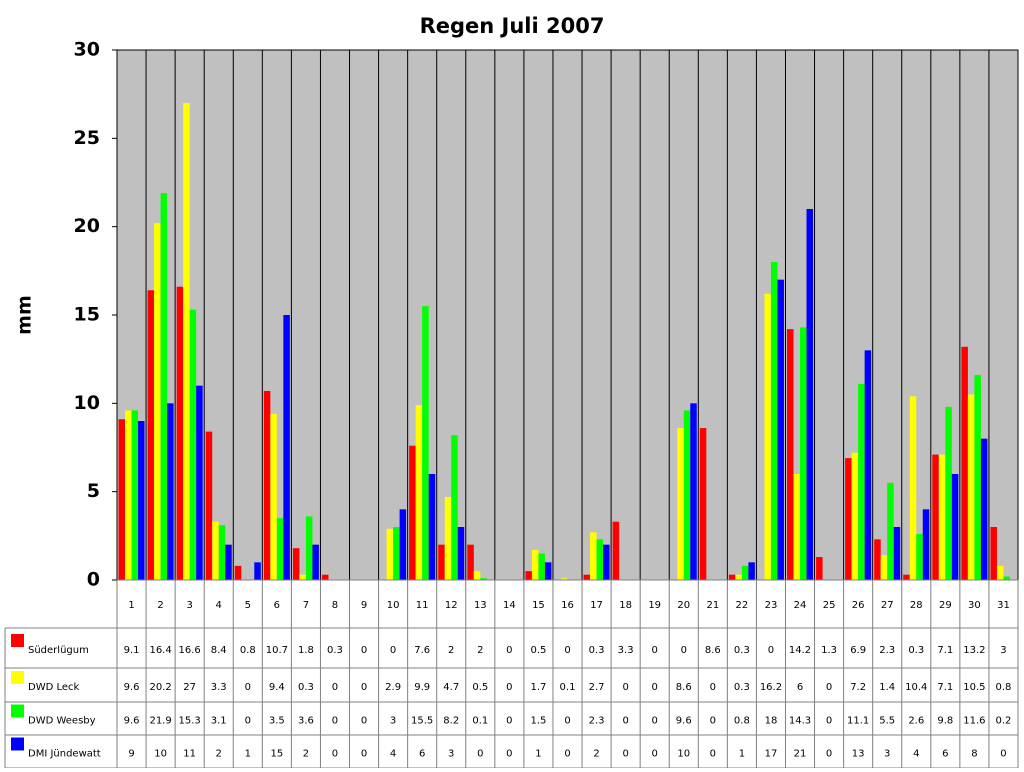 This screenshot has width=1024, height=772. I want to click on x-tick-label: 12, so click(451, 605).